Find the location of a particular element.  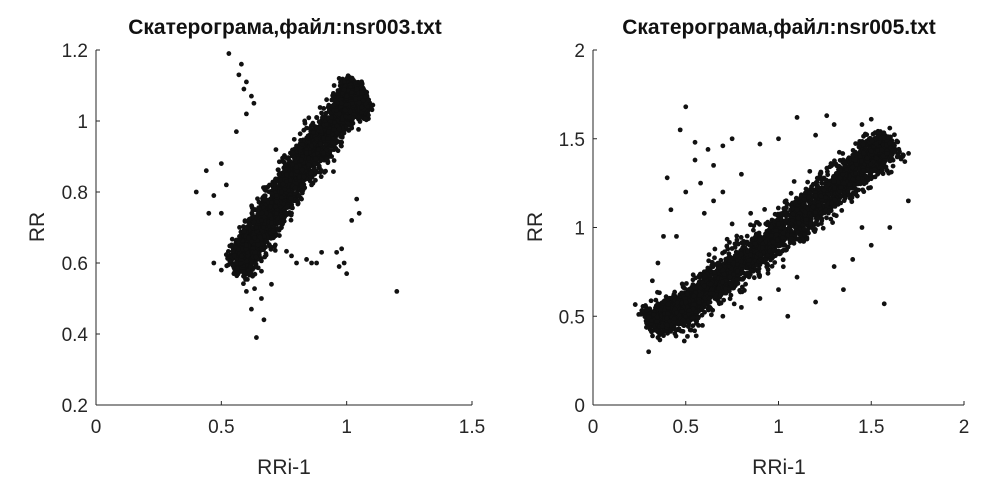

chart-title-2: Скатерограма,файл:nsr005.txt is located at coordinates (779, 27).